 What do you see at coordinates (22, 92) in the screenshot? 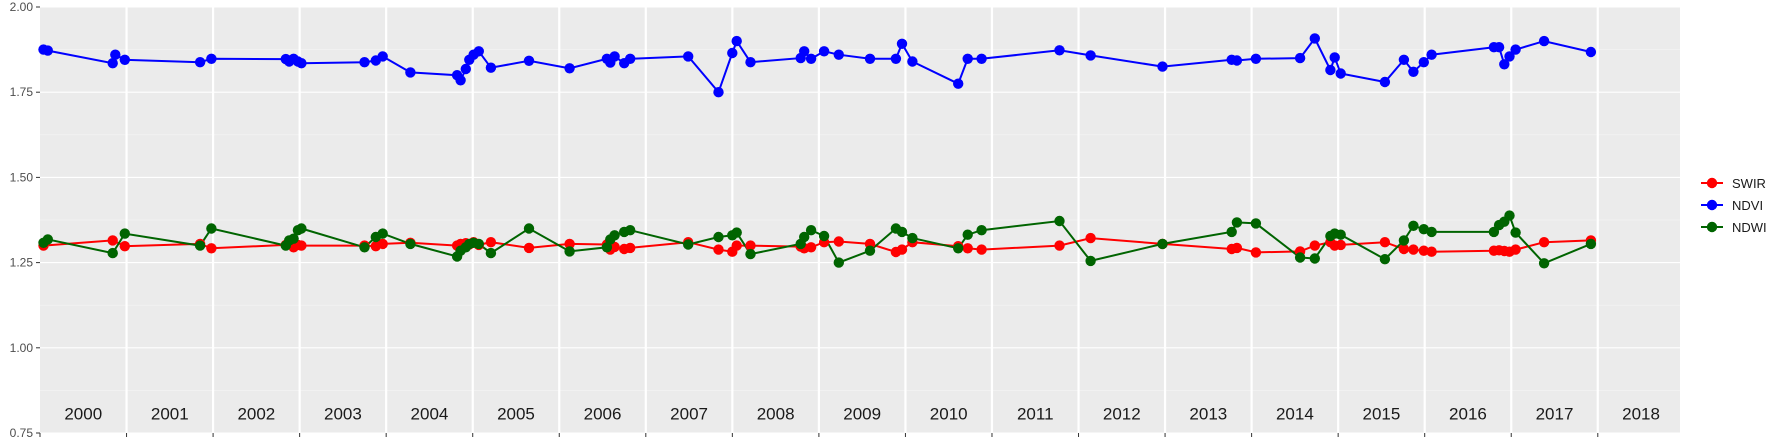
I see `y-tick-label: 1.75` at bounding box center [22, 92].